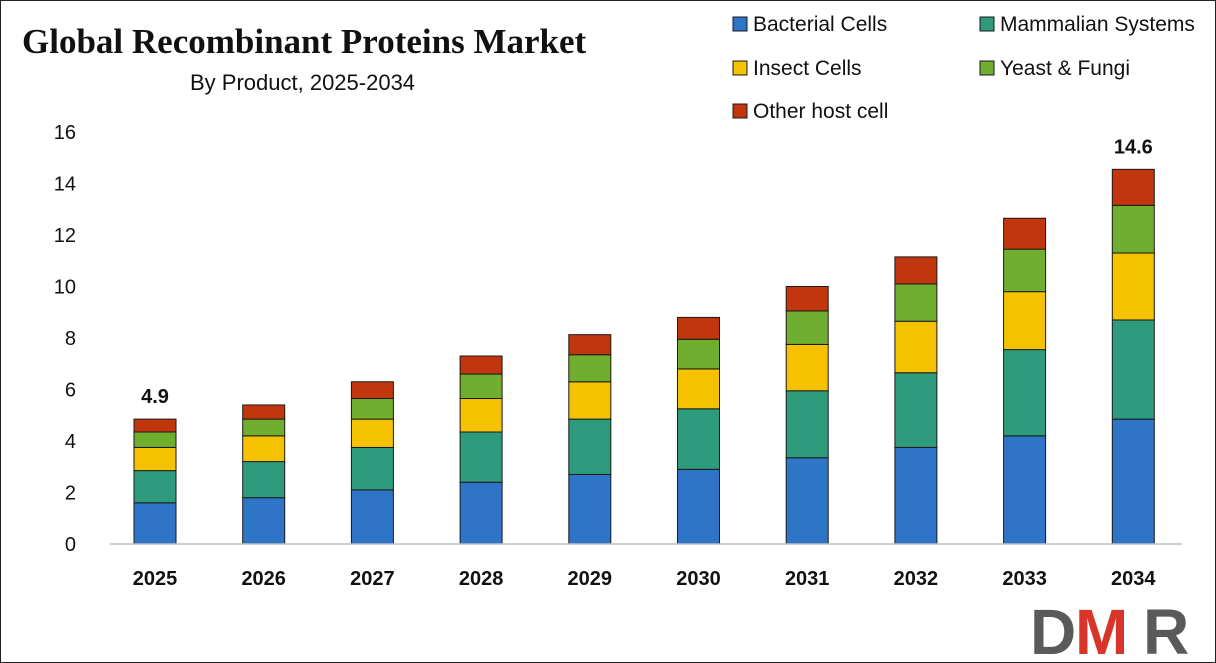 The width and height of the screenshot is (1216, 663). I want to click on bar-segment-insect-cells-2034, so click(1133, 286).